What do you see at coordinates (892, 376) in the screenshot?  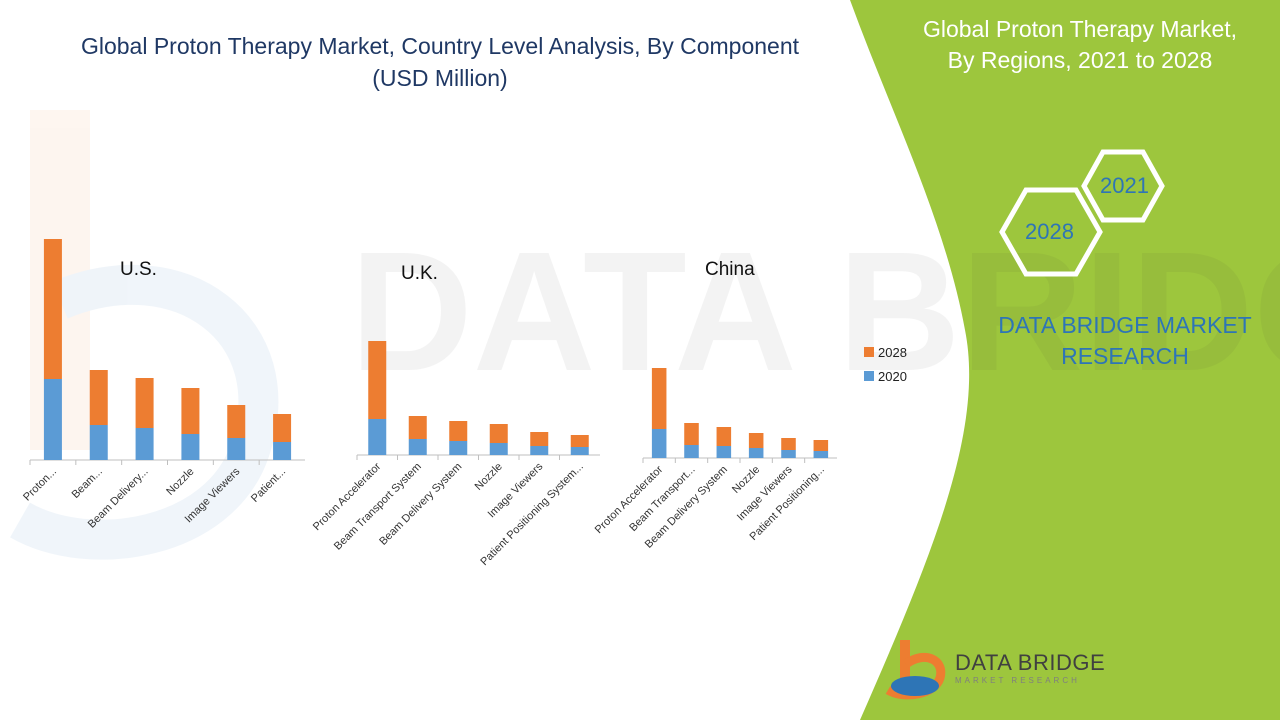 I see `legend-label-2020: 2020` at bounding box center [892, 376].